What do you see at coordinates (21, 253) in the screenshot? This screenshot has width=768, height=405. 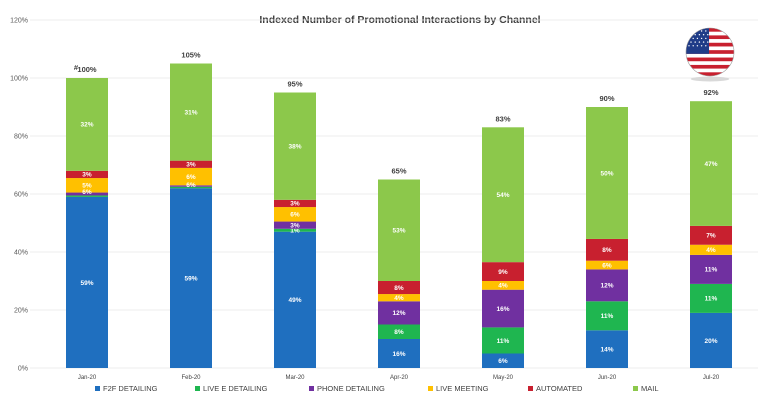 I see `y-tick-label: 40%` at bounding box center [21, 253].